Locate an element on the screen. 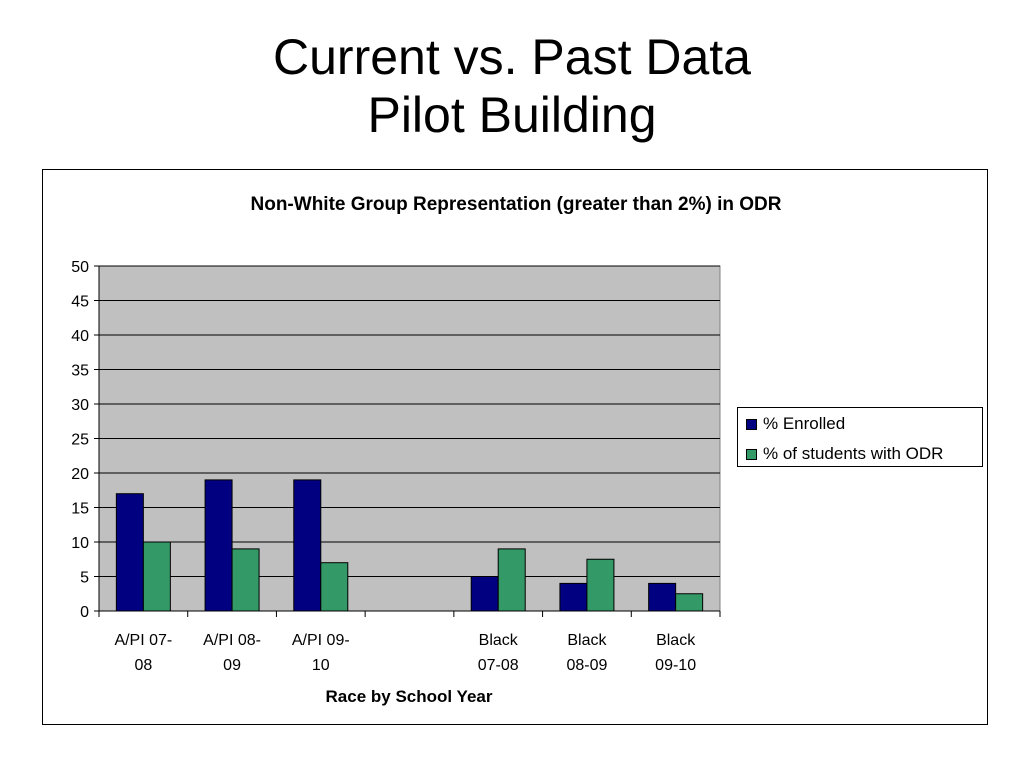 The image size is (1024, 768). legend-item-odr: % of students with ODR is located at coordinates (844, 454).